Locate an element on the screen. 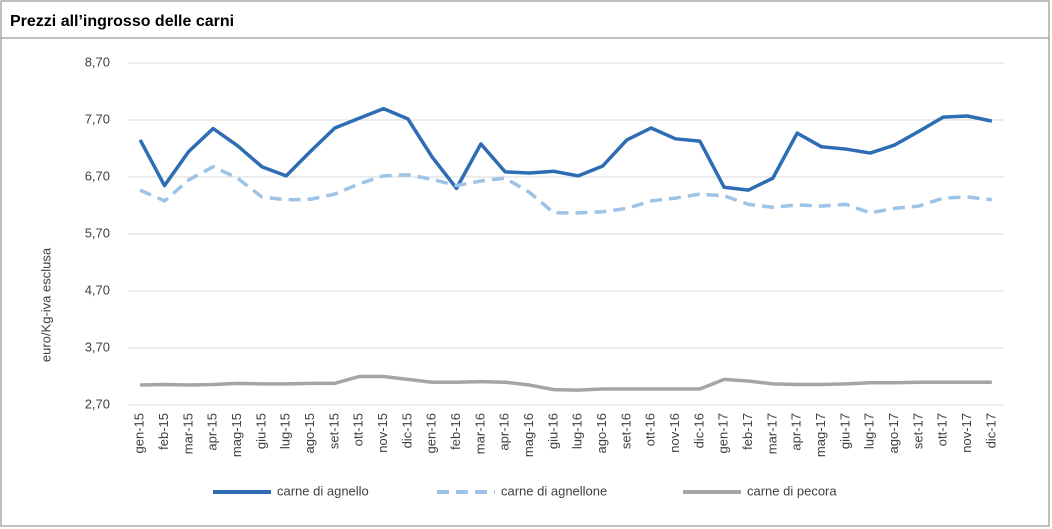 The width and height of the screenshot is (1052, 529). x-tick-label: mar-17 is located at coordinates (771, 433).